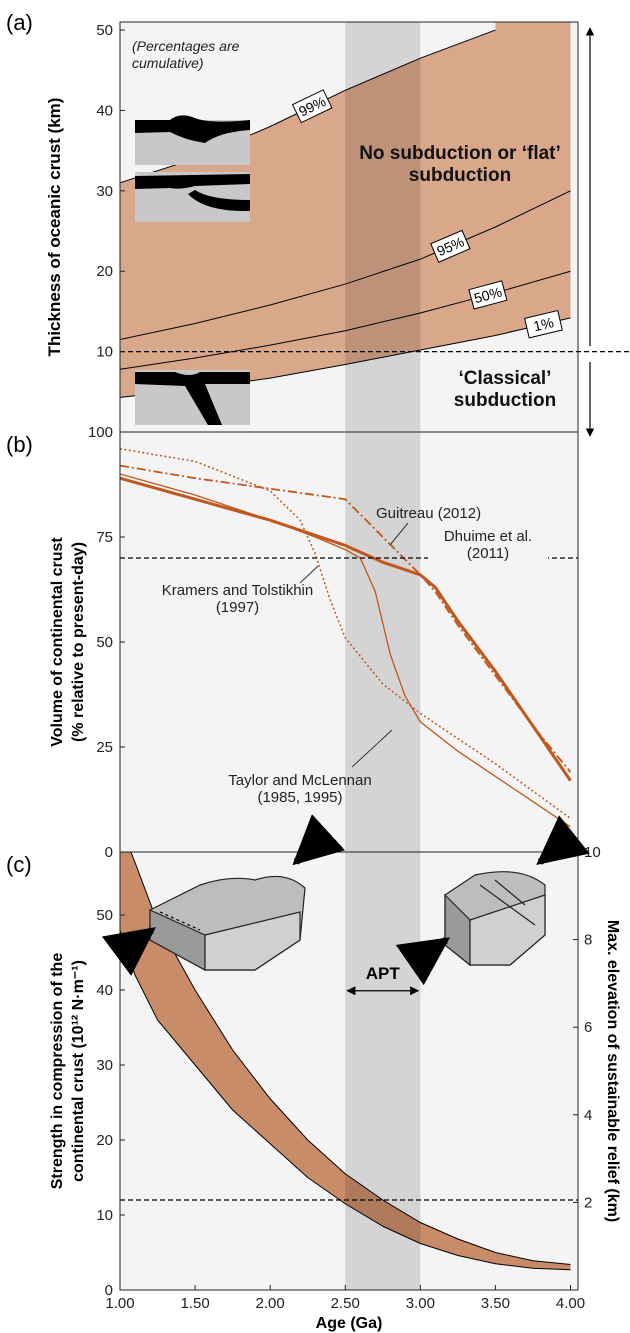 The width and height of the screenshot is (630, 1333). Describe the element at coordinates (192, 270) in the screenshot. I see `icon-flat-subduction` at that location.